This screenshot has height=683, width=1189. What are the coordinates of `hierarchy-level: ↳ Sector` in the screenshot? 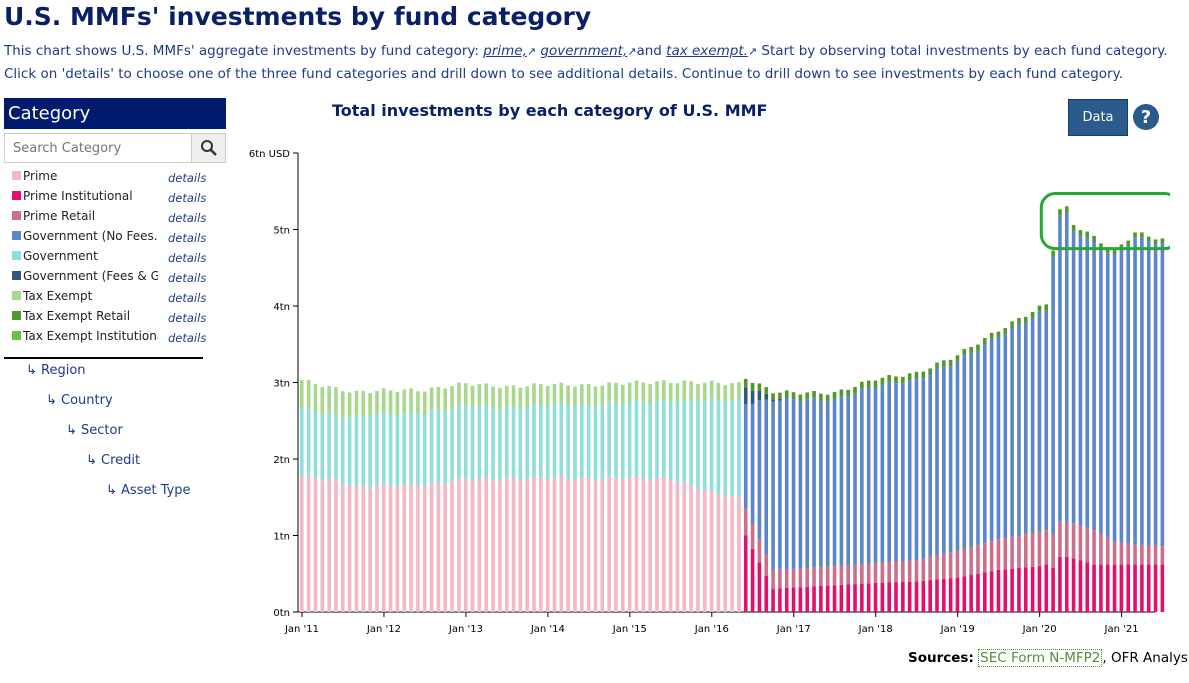 It's located at (94, 430).